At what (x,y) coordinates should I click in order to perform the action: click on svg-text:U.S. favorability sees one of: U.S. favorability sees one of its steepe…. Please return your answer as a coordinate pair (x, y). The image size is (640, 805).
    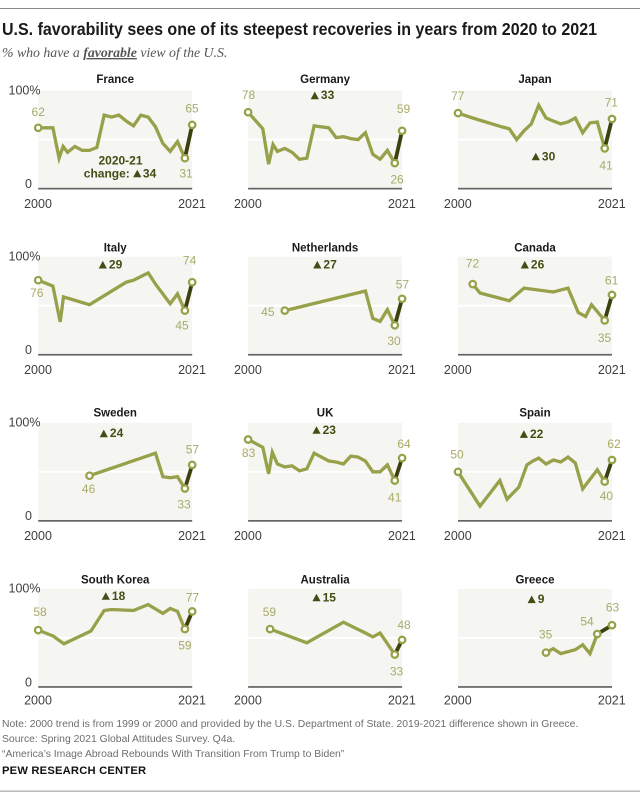
    Looking at the image, I should click on (299, 29).